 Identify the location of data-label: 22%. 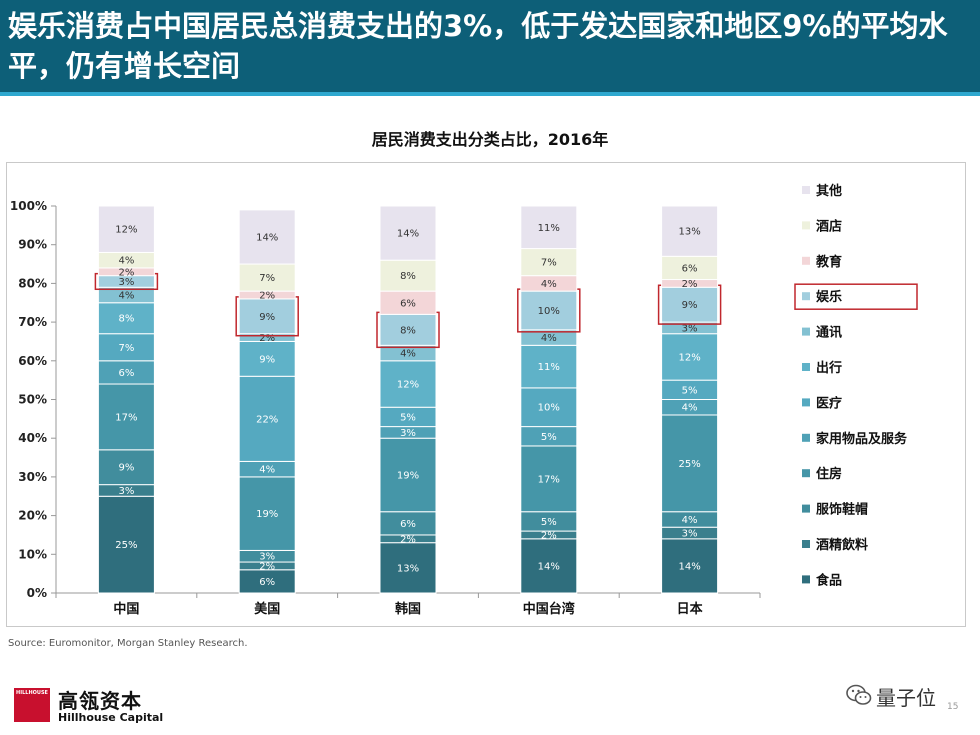
(267, 419).